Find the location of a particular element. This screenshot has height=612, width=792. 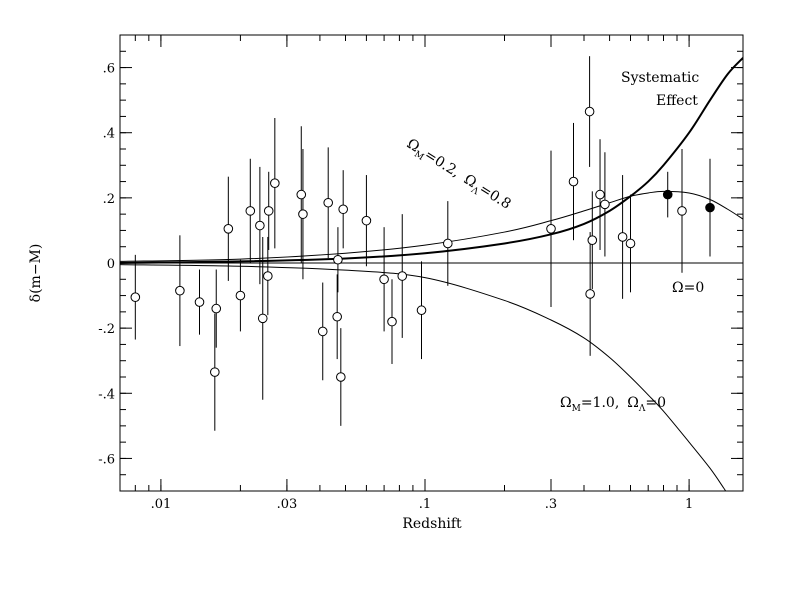

y-tick-label: .4 is located at coordinates (109, 134).